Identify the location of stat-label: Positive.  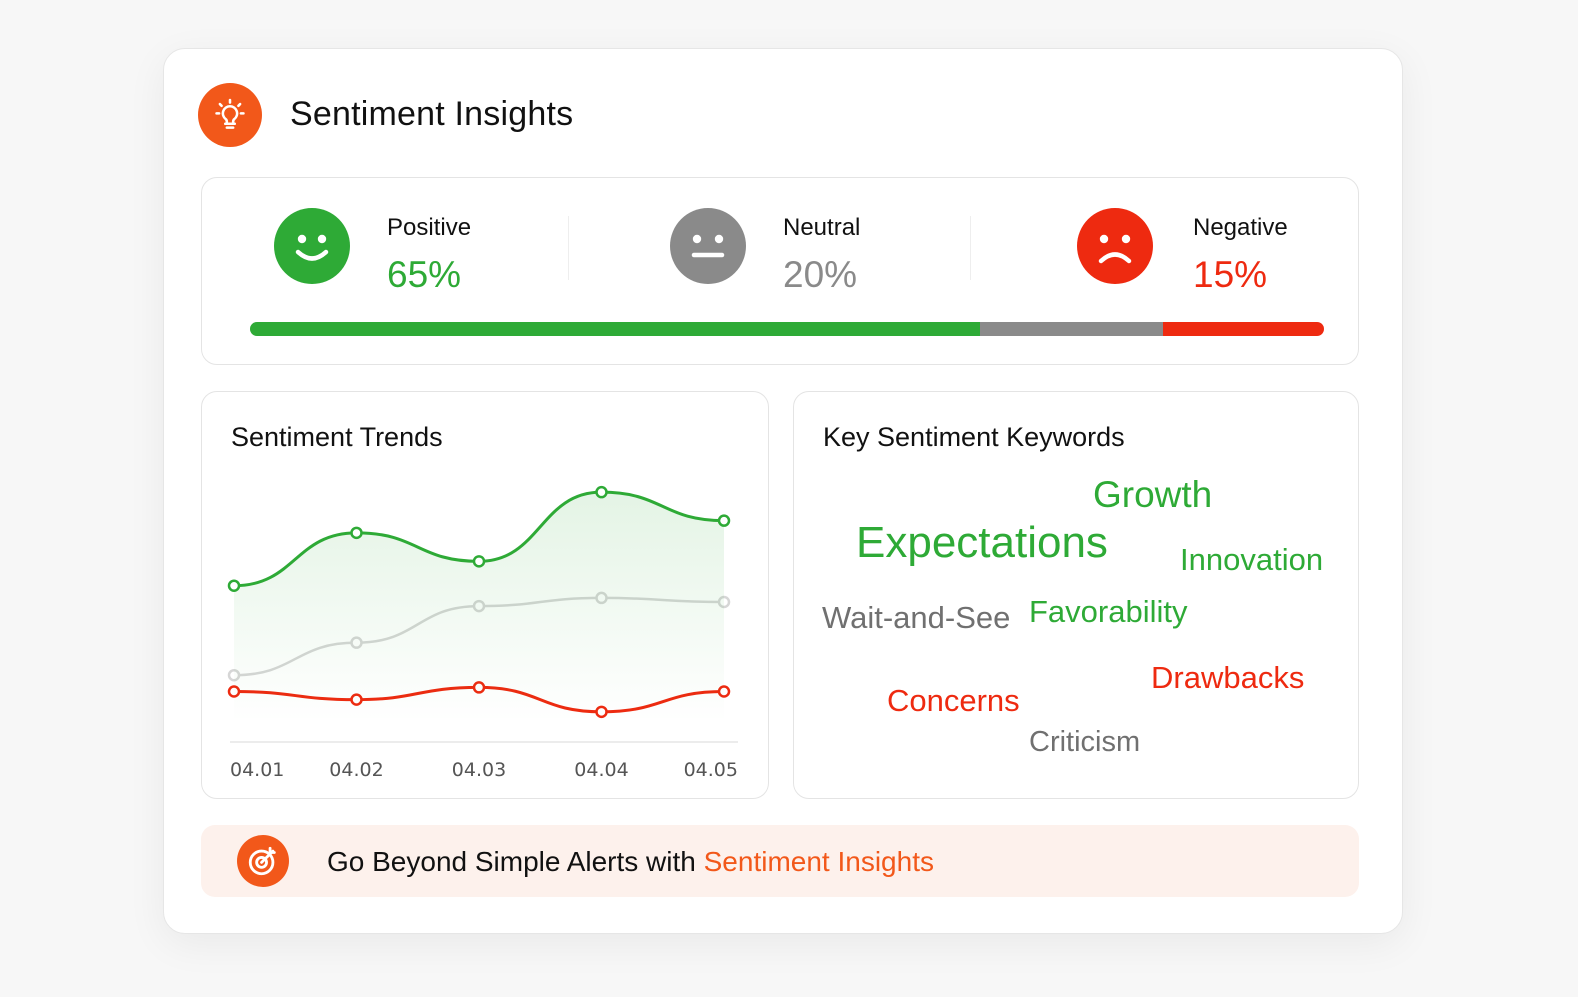
(429, 227).